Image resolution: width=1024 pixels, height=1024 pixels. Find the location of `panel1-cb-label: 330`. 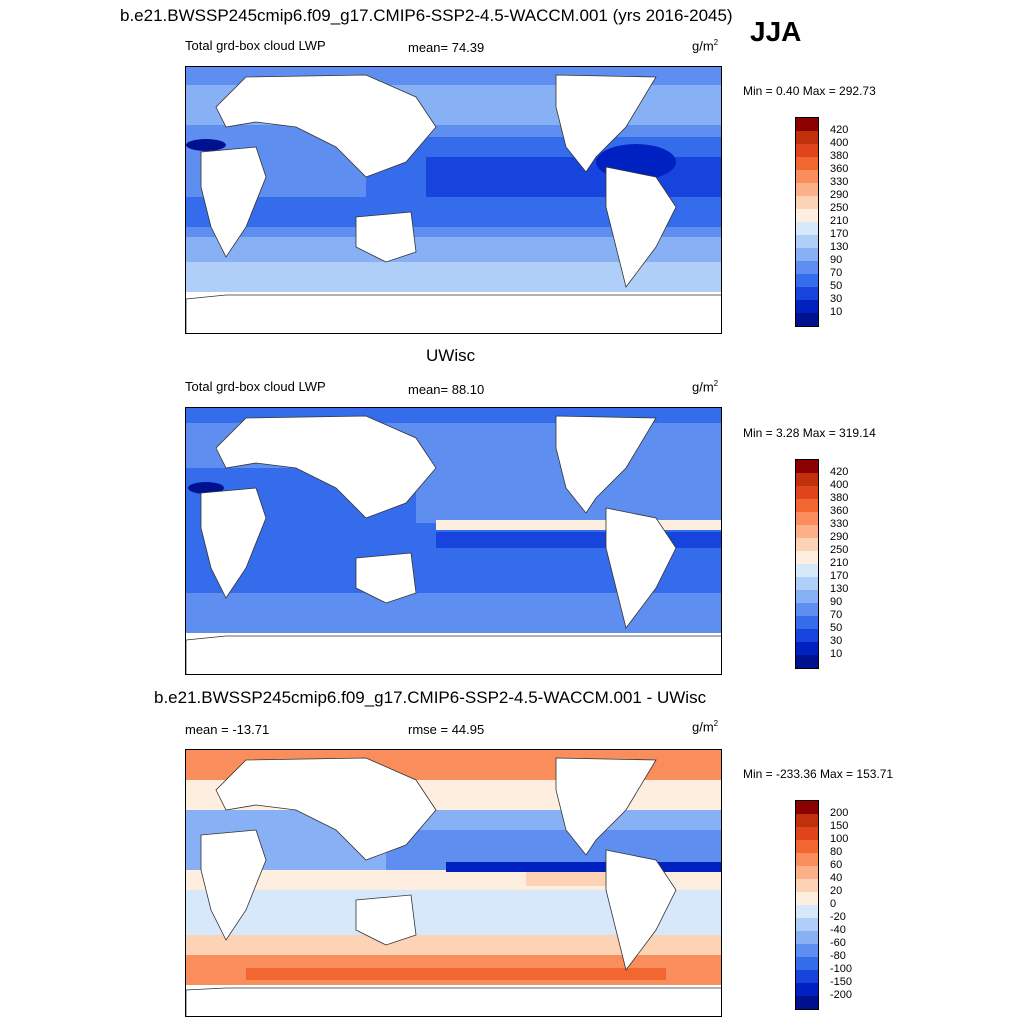

panel1-cb-label: 330 is located at coordinates (839, 182).